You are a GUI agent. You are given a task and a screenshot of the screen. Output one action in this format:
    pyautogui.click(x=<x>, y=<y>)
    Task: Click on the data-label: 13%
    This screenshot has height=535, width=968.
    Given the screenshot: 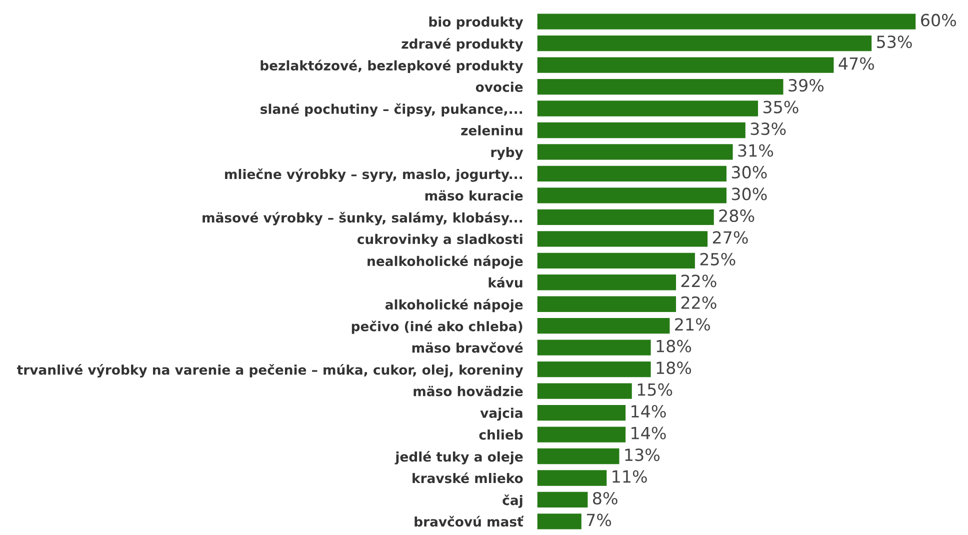 What is the action you would take?
    pyautogui.click(x=642, y=455)
    